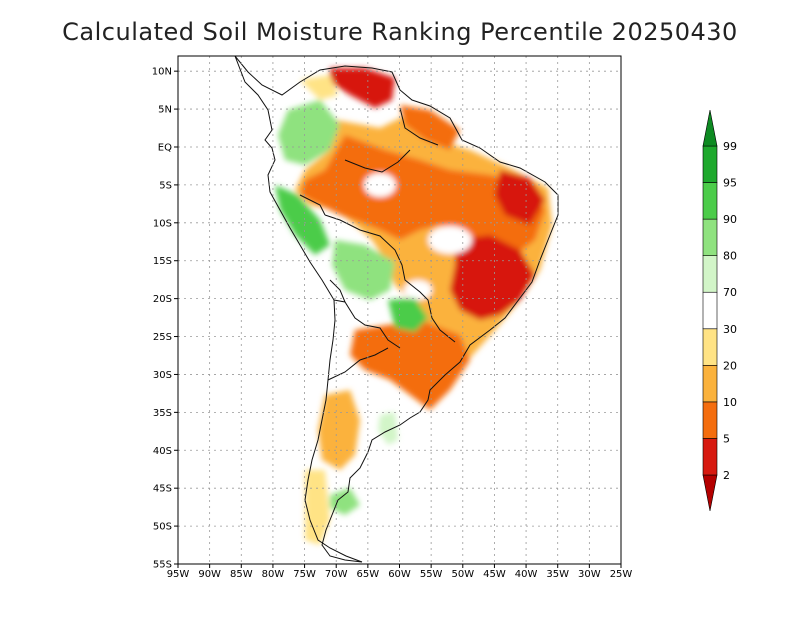  What do you see at coordinates (408, 315) in the screenshot?
I see `wet-paraguay` at bounding box center [408, 315].